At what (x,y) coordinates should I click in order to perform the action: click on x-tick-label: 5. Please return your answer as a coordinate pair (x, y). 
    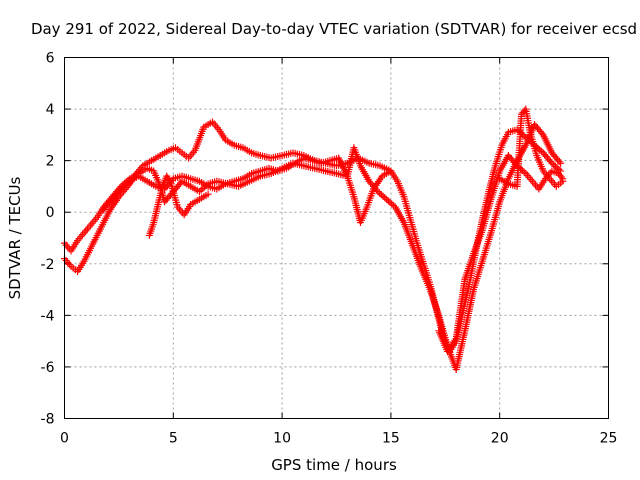
    Looking at the image, I should click on (173, 439).